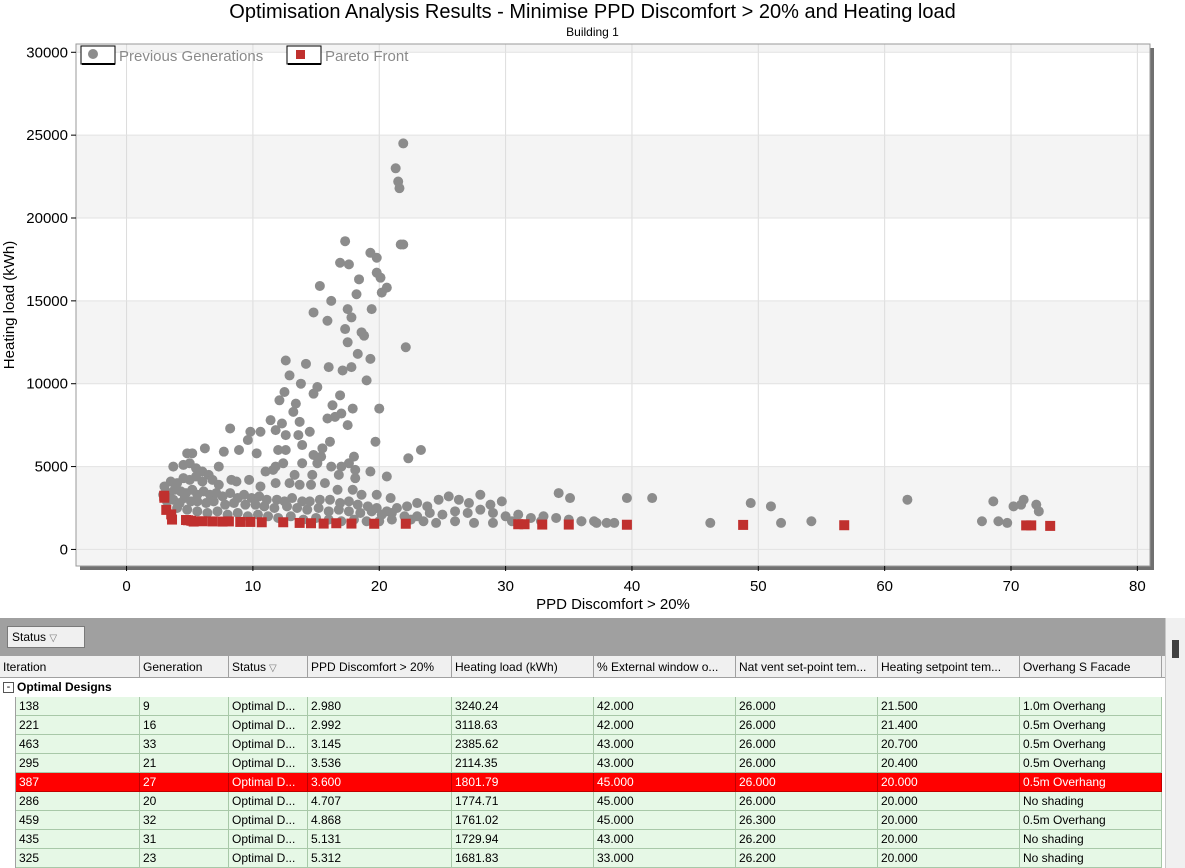  I want to click on table-cell: 1774.71, so click(523, 801).